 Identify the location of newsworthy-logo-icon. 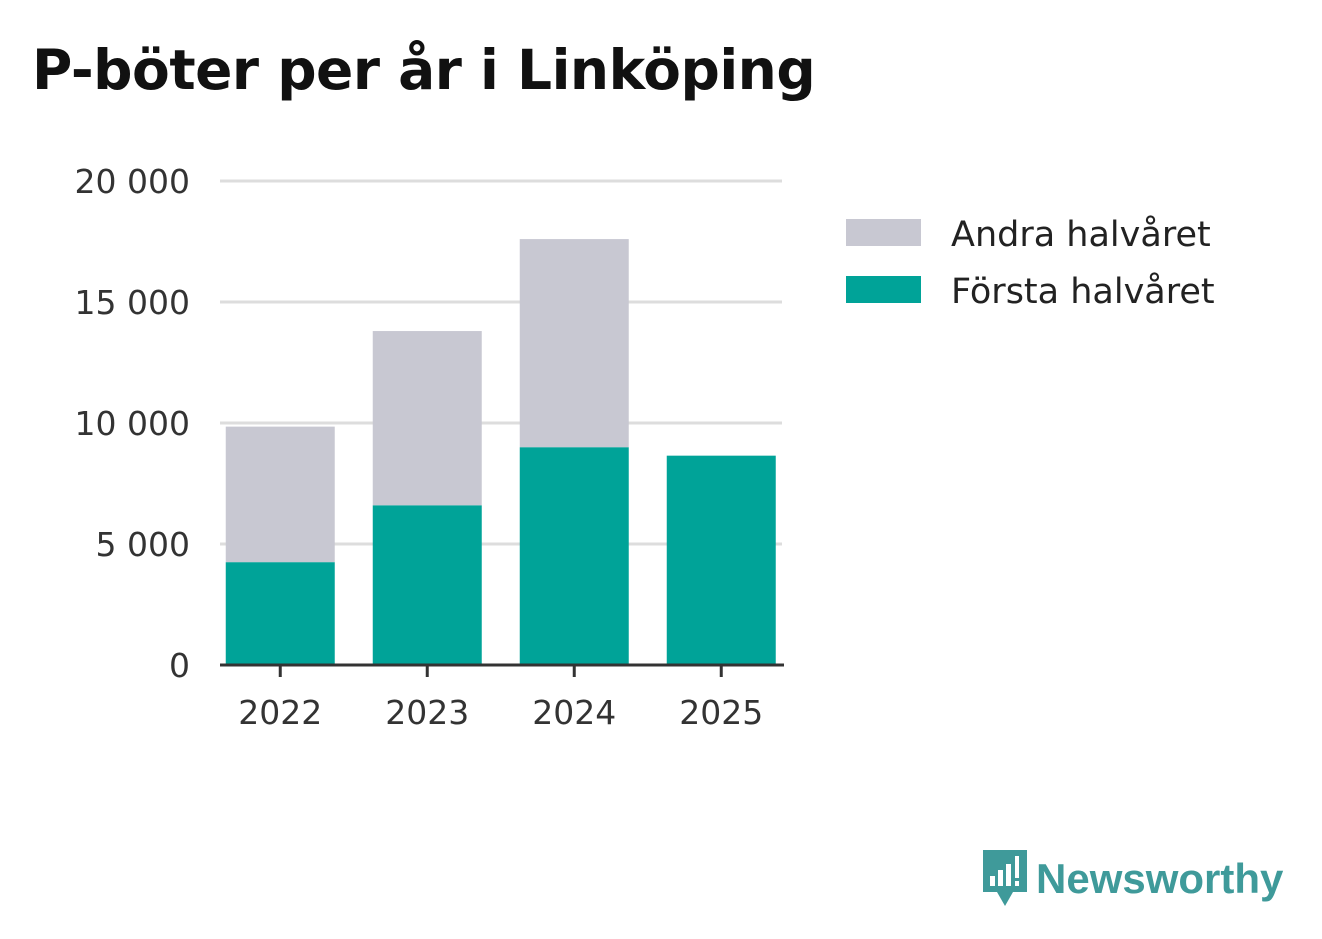
(1005, 878).